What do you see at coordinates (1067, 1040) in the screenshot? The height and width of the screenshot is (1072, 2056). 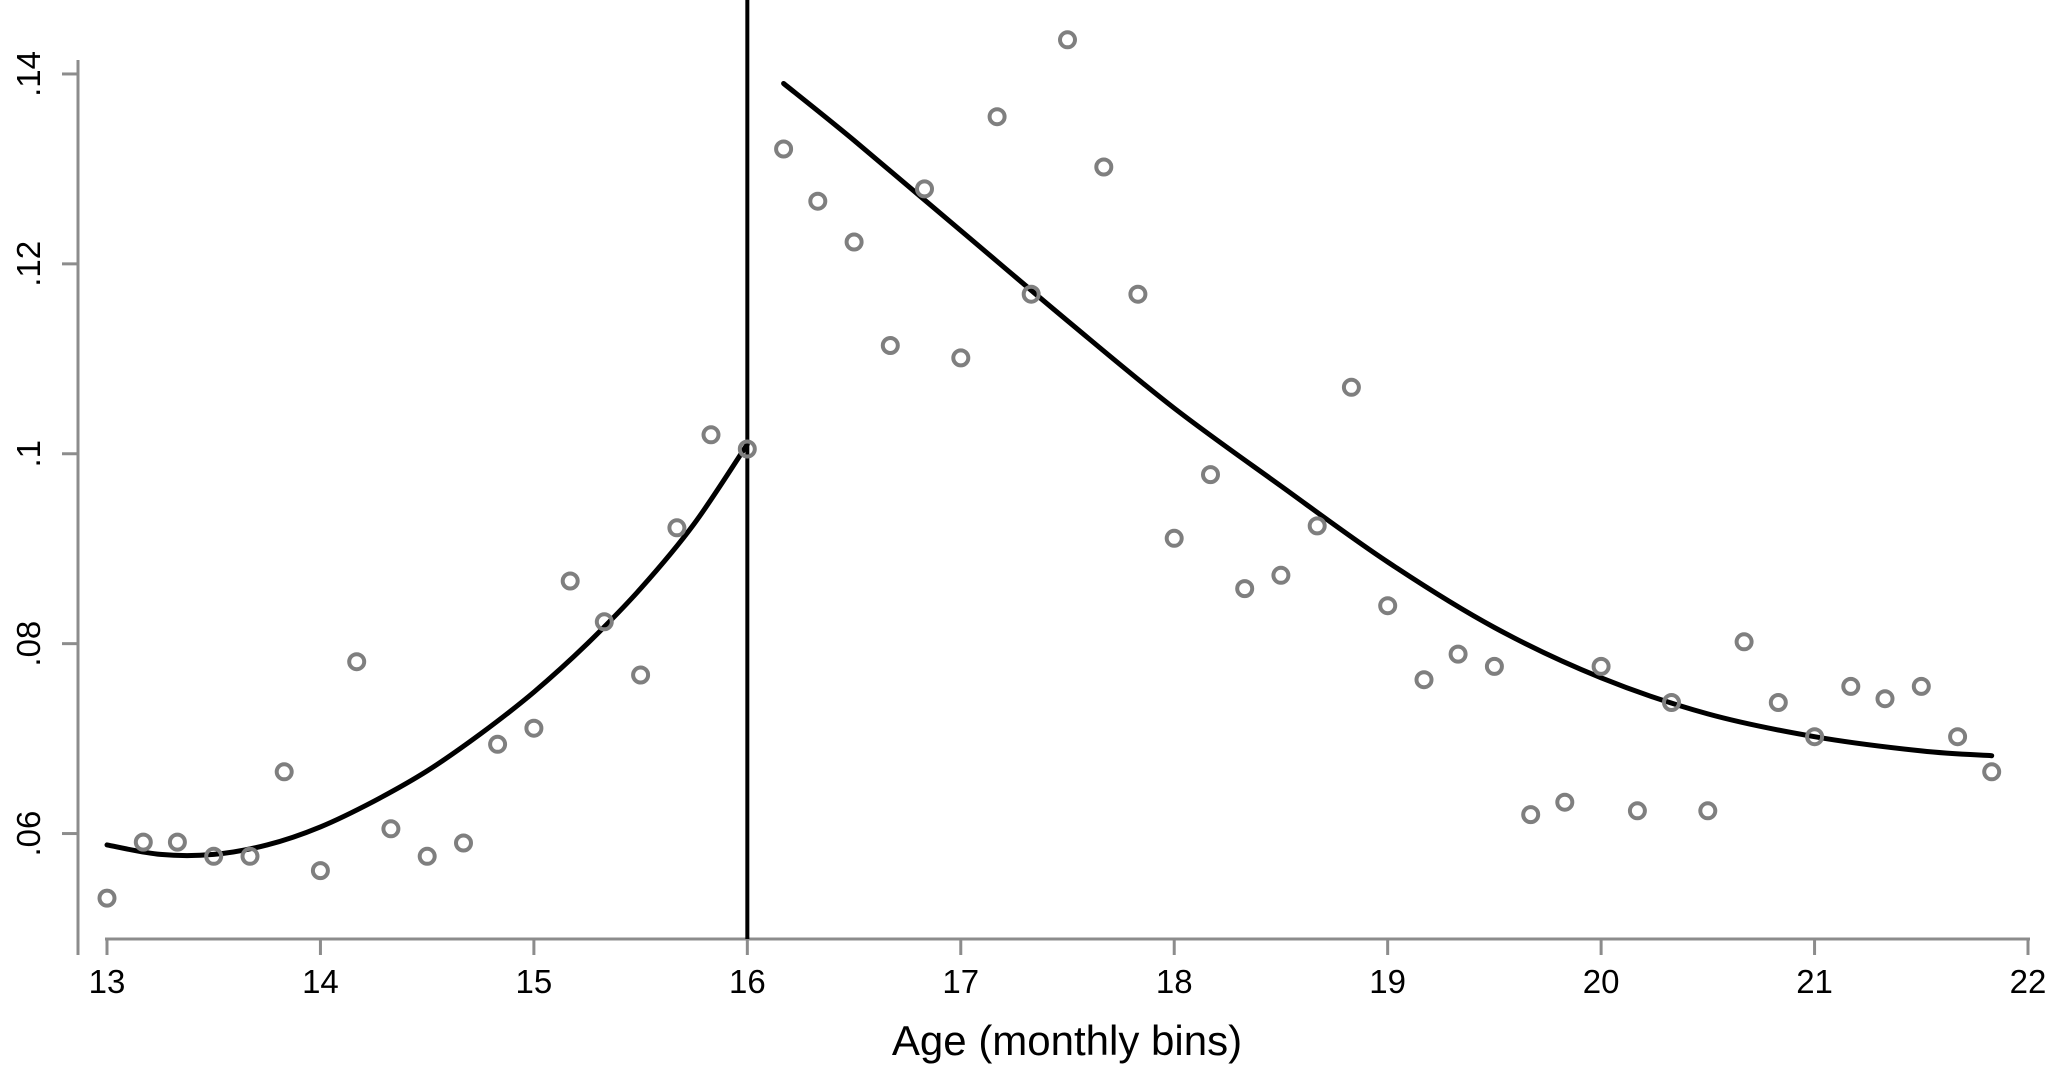 I see `x-axis-title: Age (monthly bins)` at bounding box center [1067, 1040].